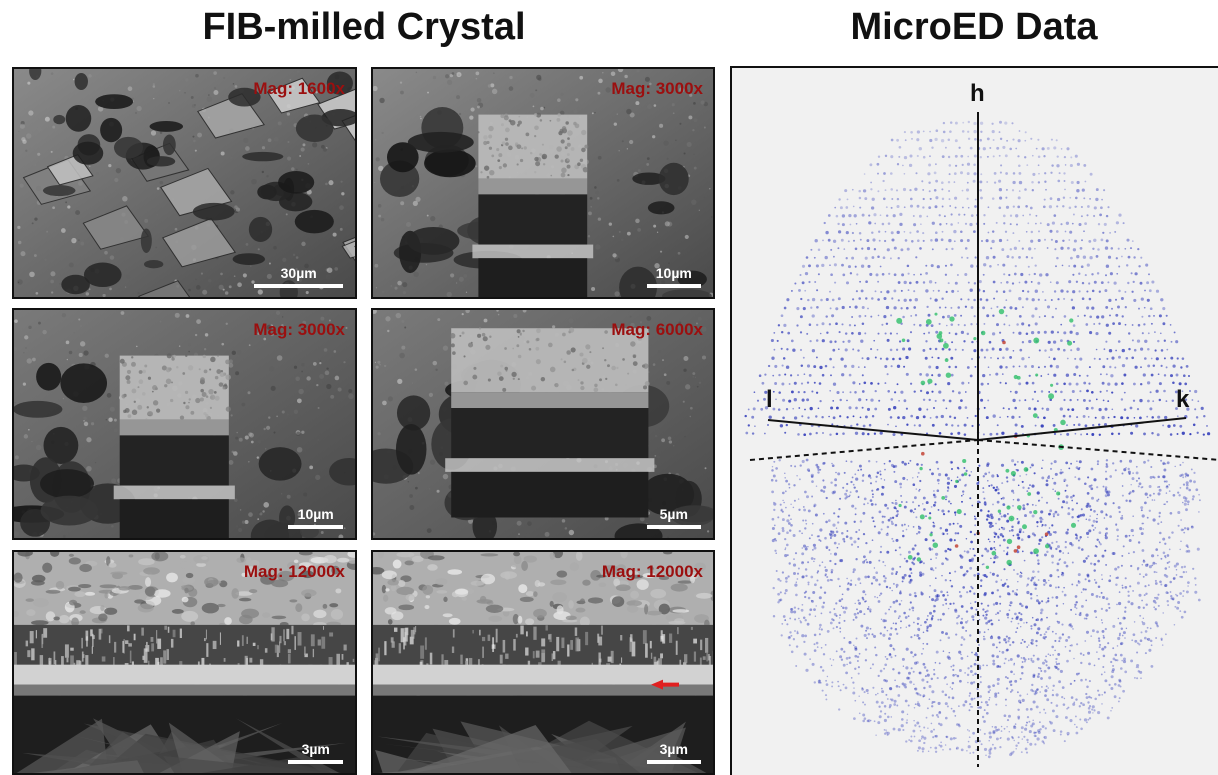 The width and height of the screenshot is (1218, 775). I want to click on sem-image-1: Mag: 1600x 30µm, so click(184, 183).